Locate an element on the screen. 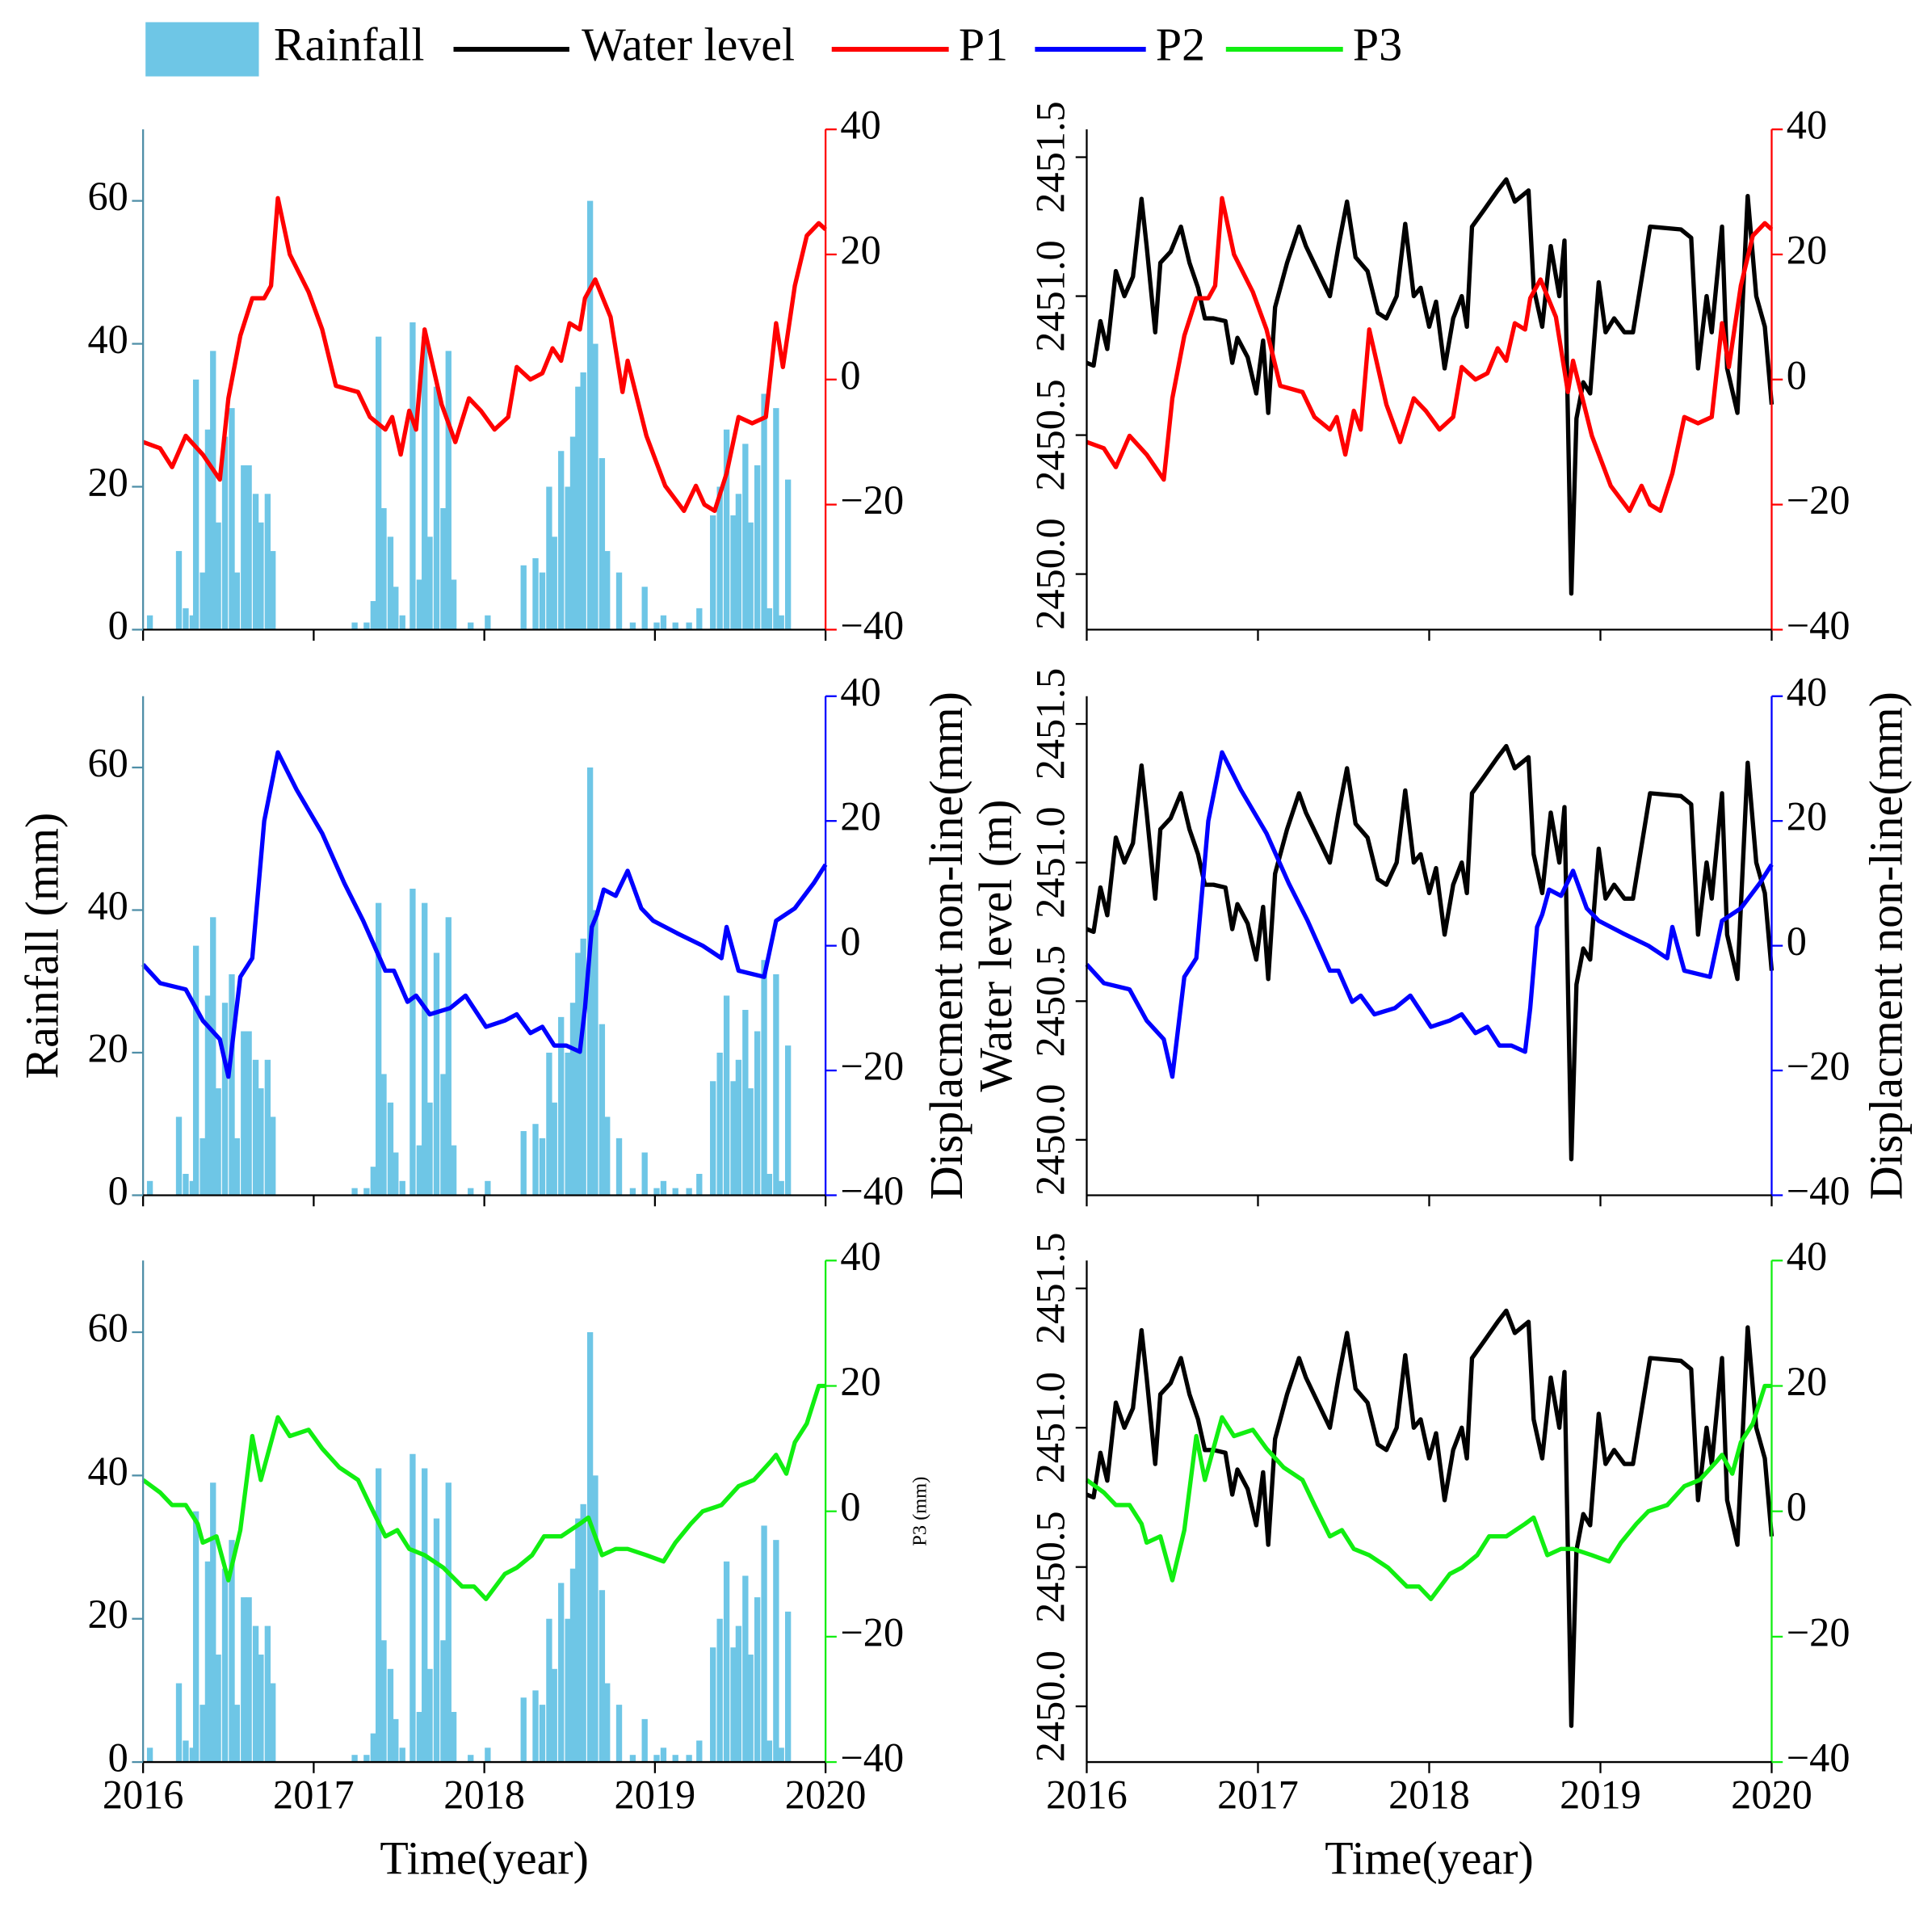  legend-label: P3 is located at coordinates (1378, 44).